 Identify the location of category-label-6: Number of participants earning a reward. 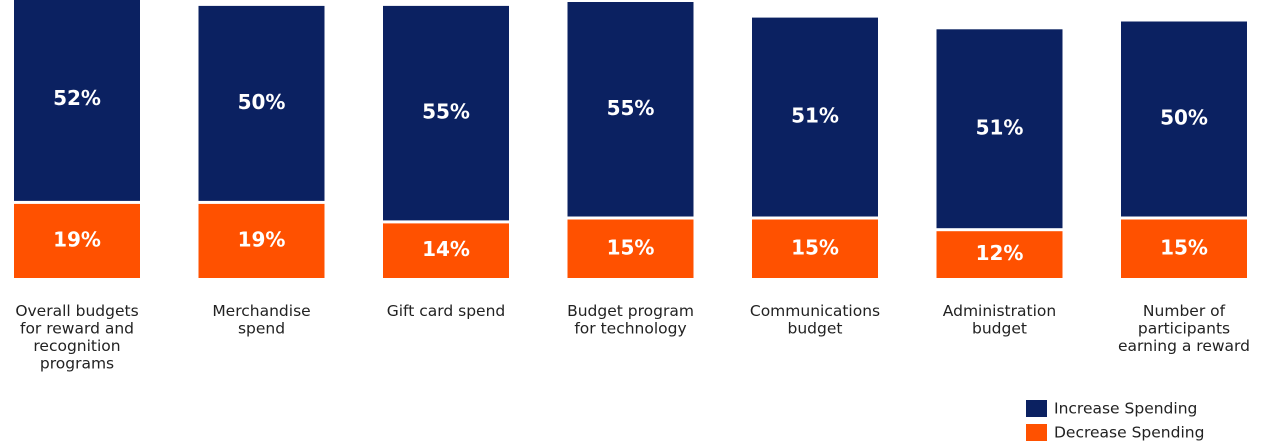
(1184, 328).